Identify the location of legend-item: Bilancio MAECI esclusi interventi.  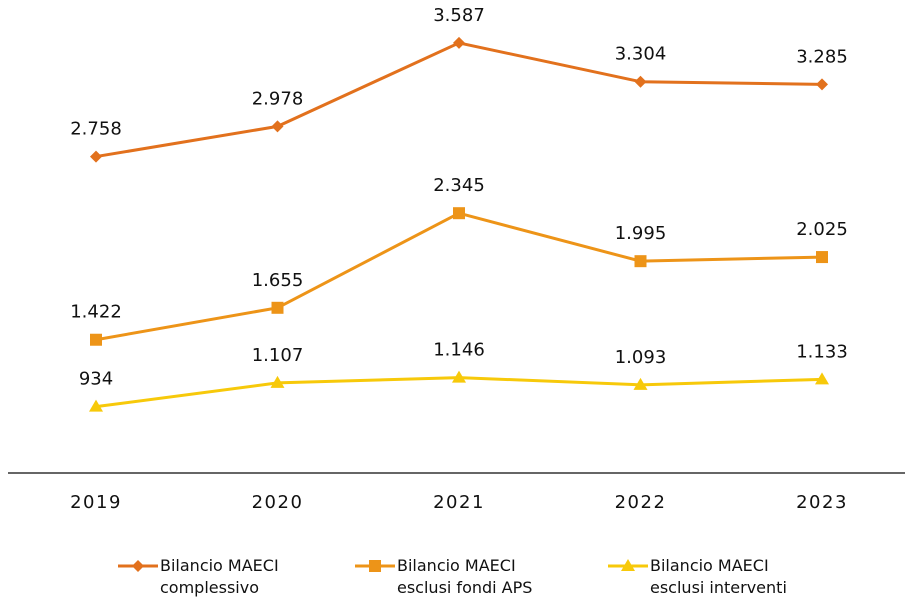
(709, 577).